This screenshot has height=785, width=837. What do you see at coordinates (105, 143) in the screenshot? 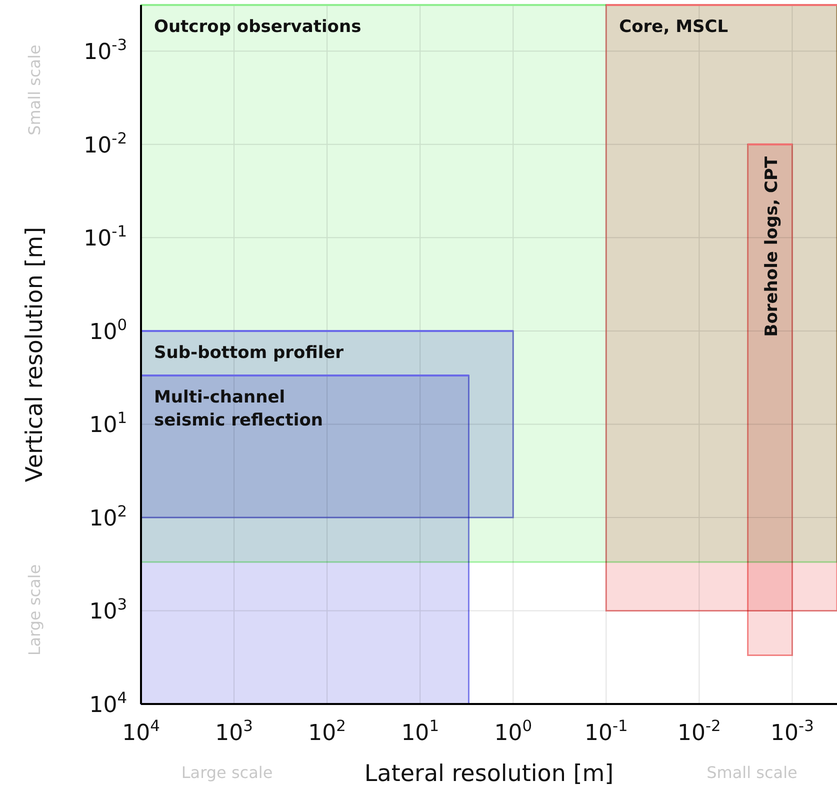
I see `y-tick-label: 10$^{-2}$` at bounding box center [105, 143].